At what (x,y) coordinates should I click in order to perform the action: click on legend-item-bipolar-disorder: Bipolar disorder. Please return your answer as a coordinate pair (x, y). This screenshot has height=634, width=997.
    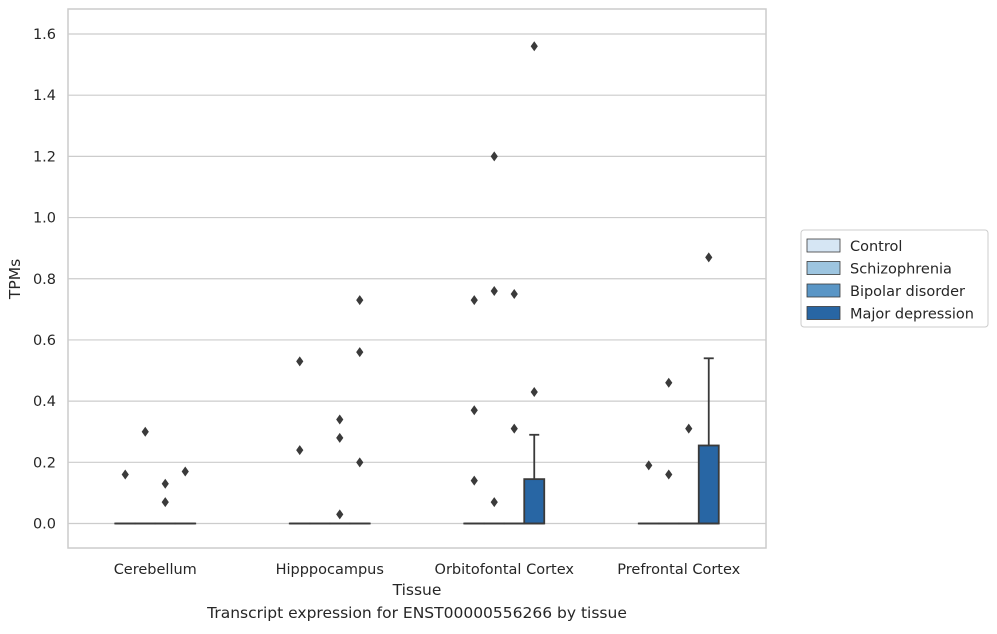
    Looking at the image, I should click on (885, 291).